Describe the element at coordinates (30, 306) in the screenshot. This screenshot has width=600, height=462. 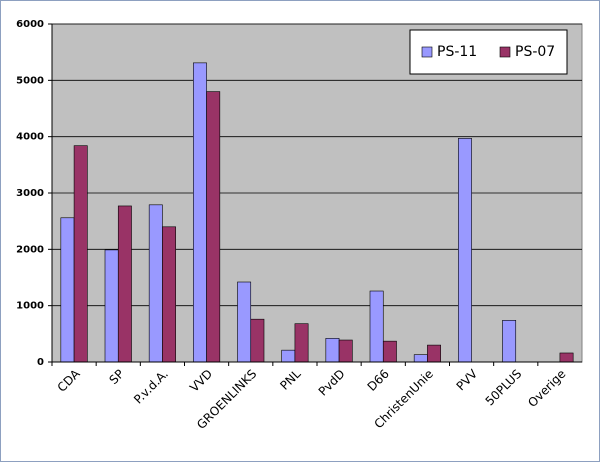
I see `y-tick-label: 1000` at that location.